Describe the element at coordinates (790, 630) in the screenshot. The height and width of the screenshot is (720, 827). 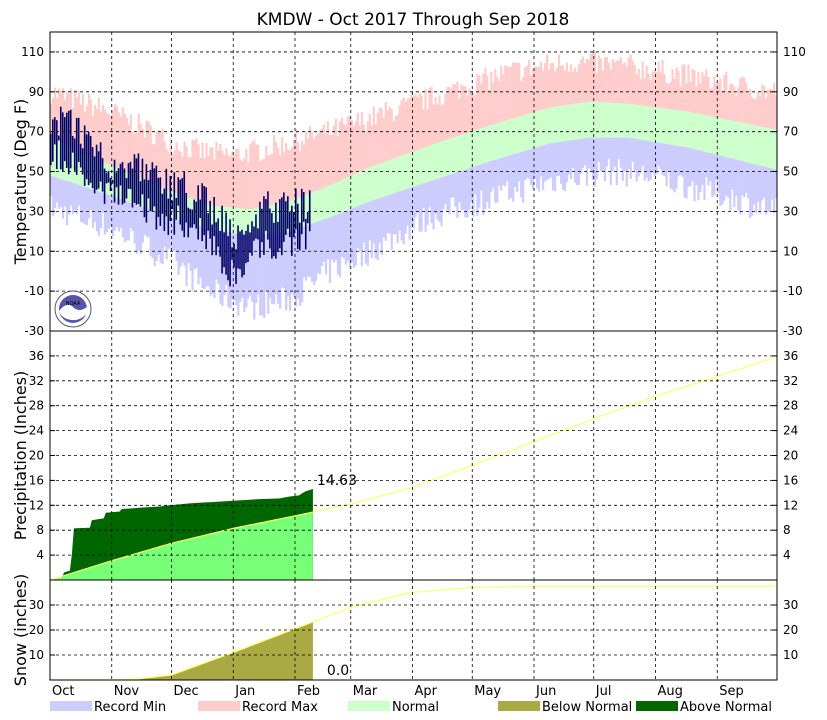
I see `snow-tick-label-right: 20` at that location.